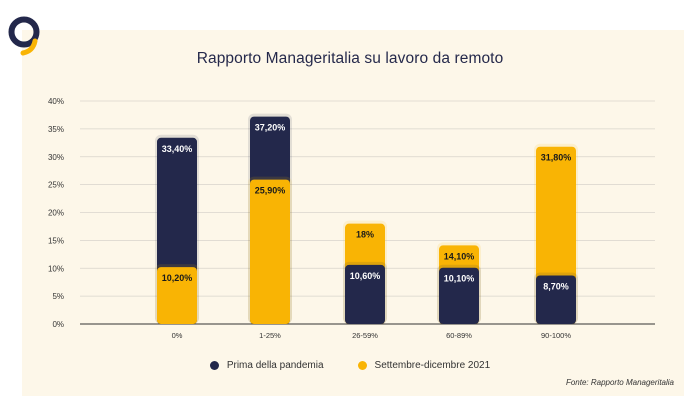  What do you see at coordinates (459, 335) in the screenshot?
I see `x-tick-label: 60-89%` at bounding box center [459, 335].